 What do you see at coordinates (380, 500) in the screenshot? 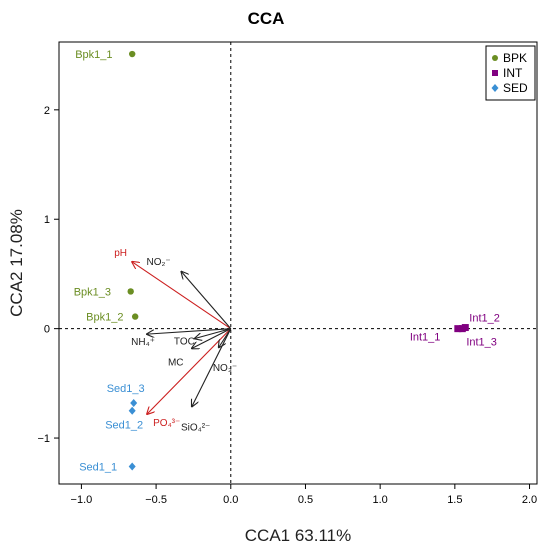
I see `x-tick-label: 1.0` at bounding box center [380, 500].